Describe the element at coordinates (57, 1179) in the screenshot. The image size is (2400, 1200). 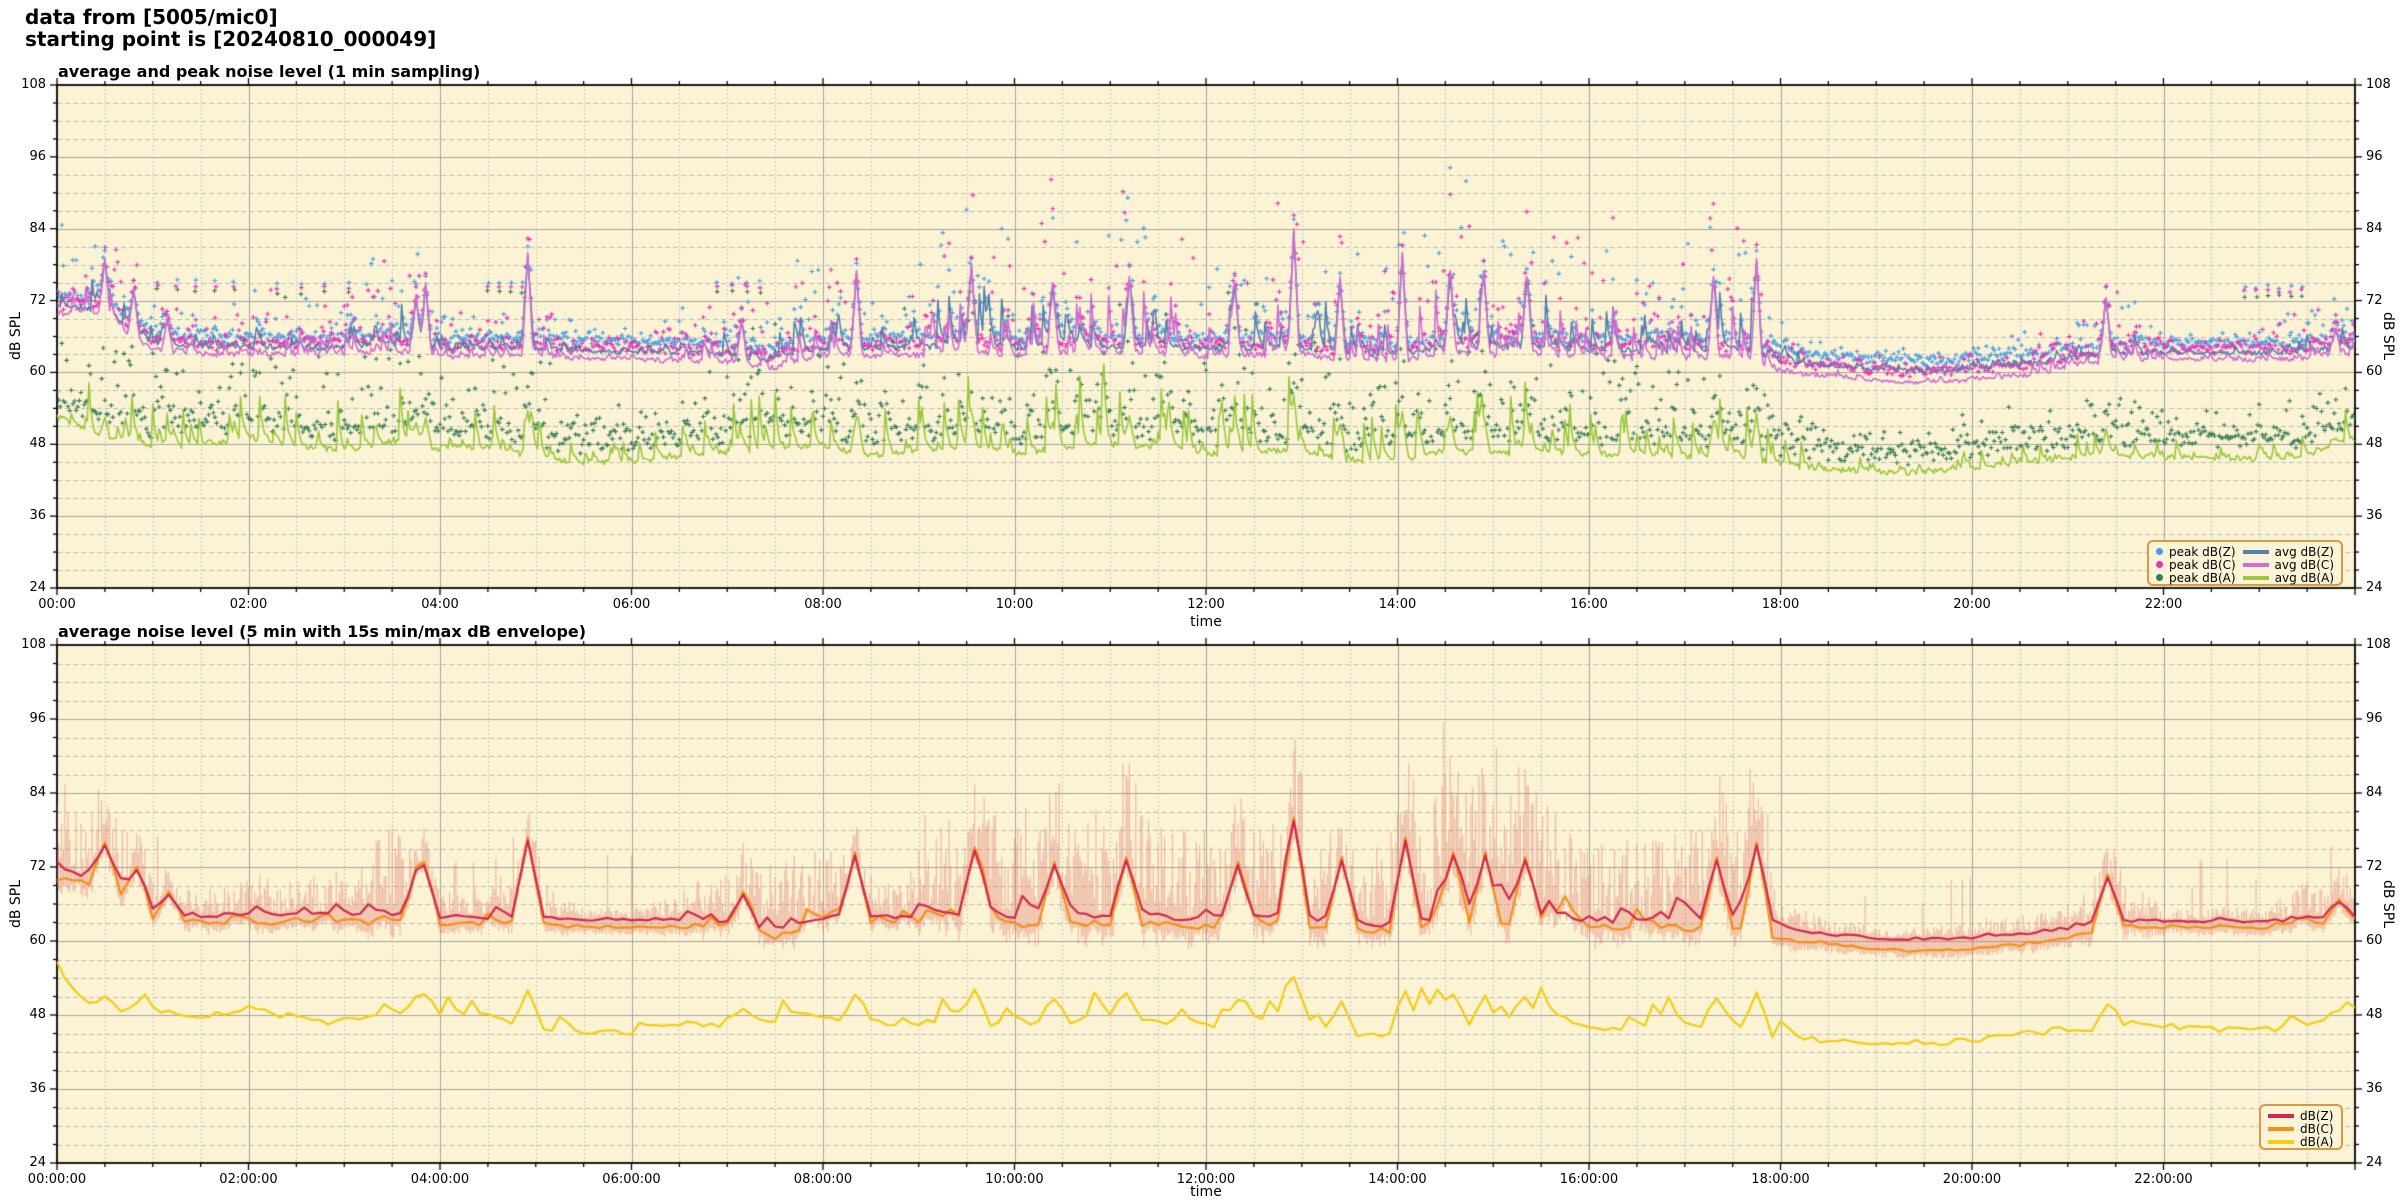
I see `chart2-x-tick-label: 00:00:00` at that location.